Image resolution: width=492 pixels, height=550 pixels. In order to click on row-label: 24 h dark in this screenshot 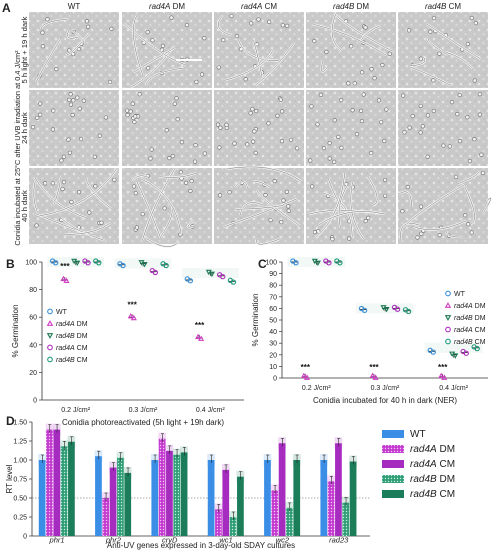, I will do `click(24, 128)`.